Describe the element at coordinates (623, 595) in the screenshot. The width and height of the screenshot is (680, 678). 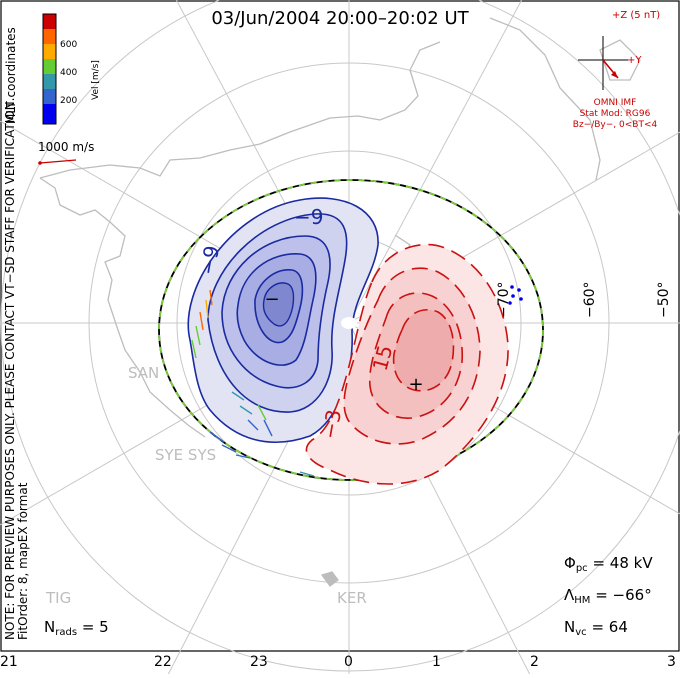
I see `stat-lambda-value: = −66°` at that location.